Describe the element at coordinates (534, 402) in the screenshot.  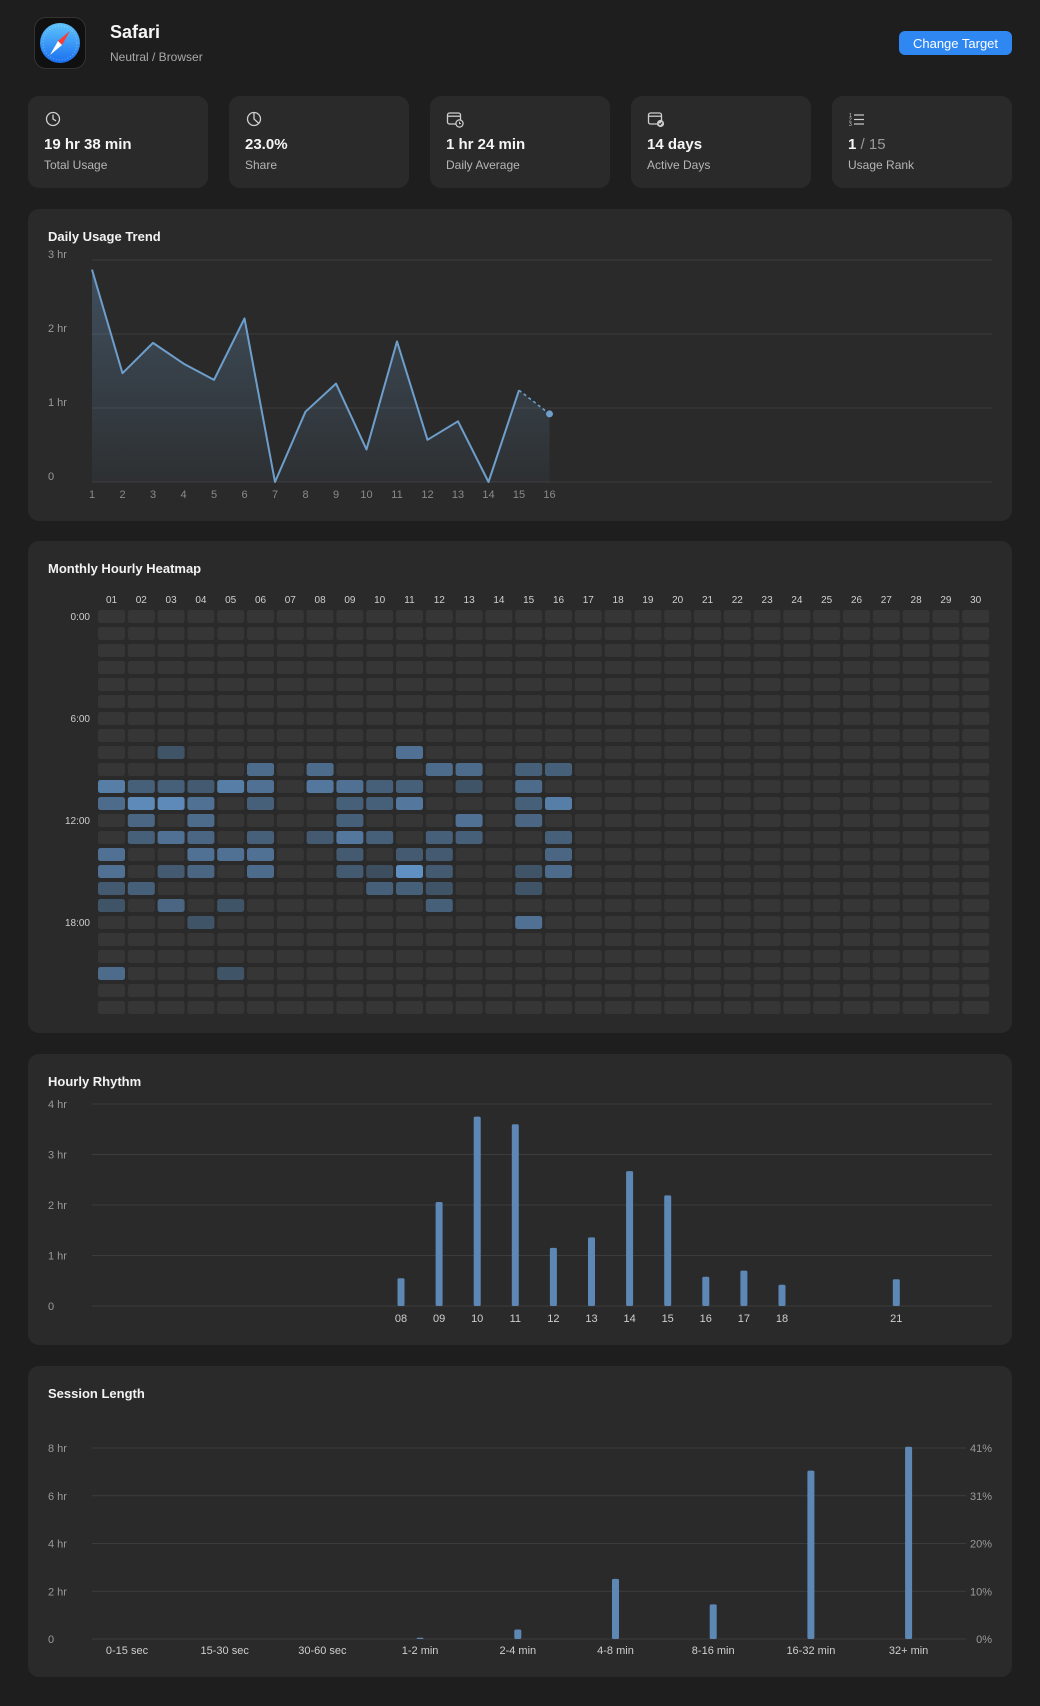
I see `trend-projected-segment` at that location.